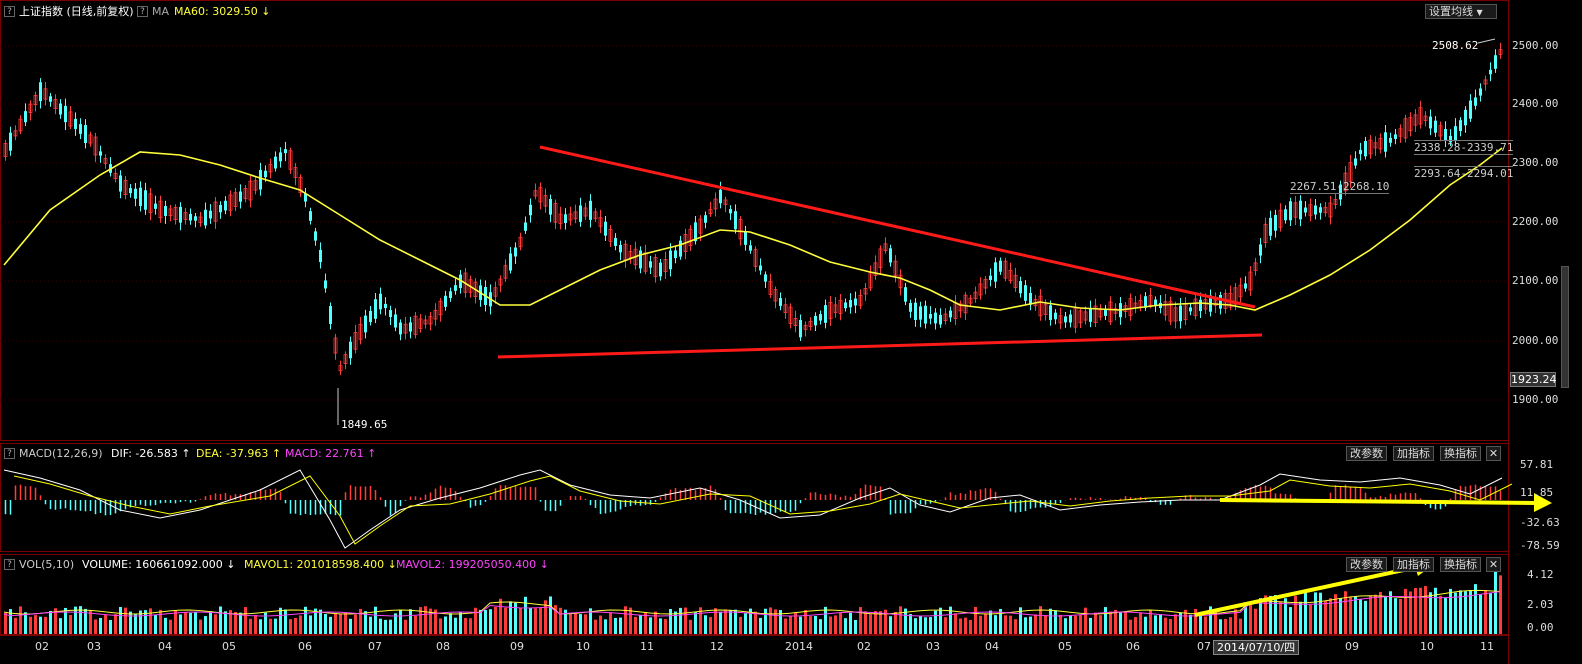 The width and height of the screenshot is (1582, 664). Describe the element at coordinates (372, 453) in the screenshot. I see `macd-arrow: ↑` at that location.